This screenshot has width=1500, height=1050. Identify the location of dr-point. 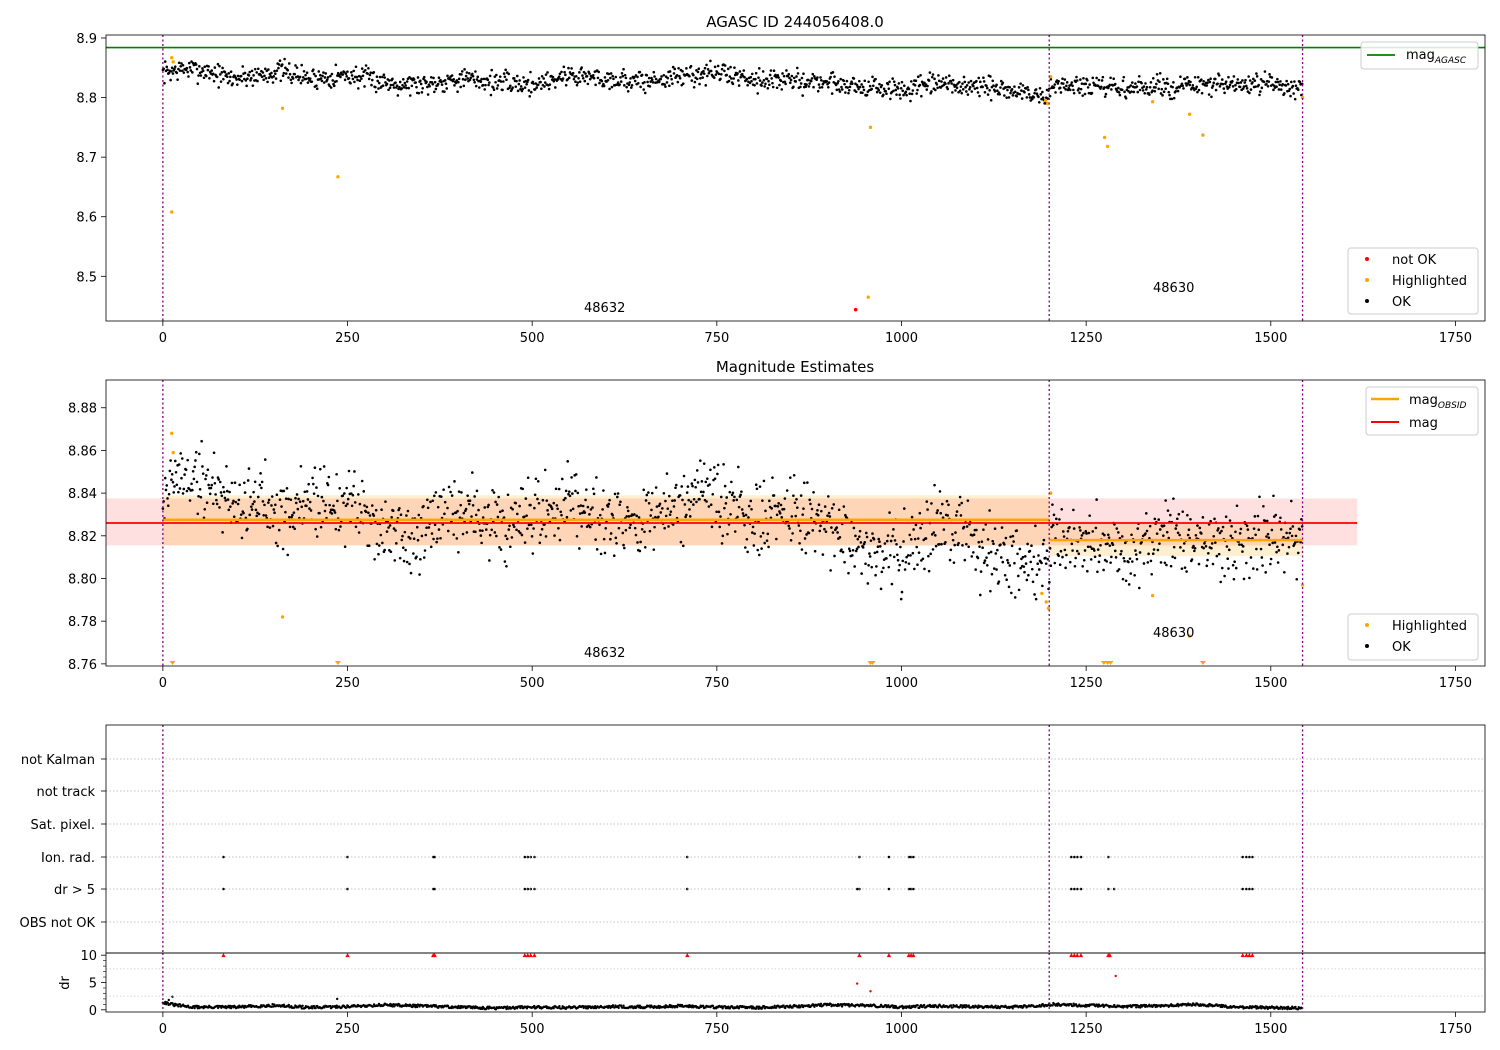
(588, 1008).